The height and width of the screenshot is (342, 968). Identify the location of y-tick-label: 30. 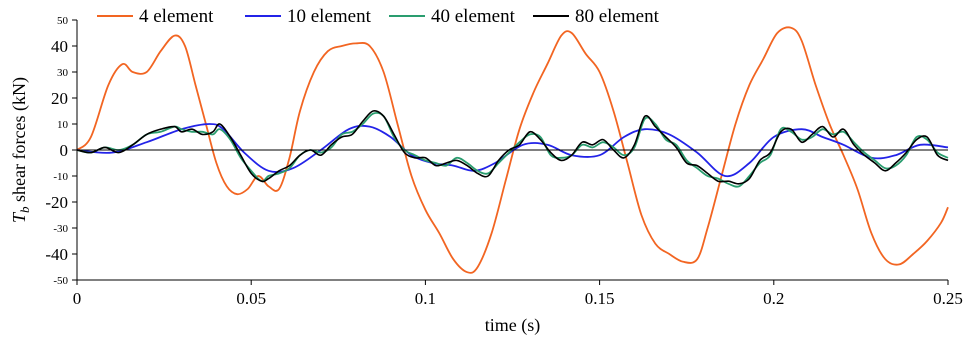
(63, 73).